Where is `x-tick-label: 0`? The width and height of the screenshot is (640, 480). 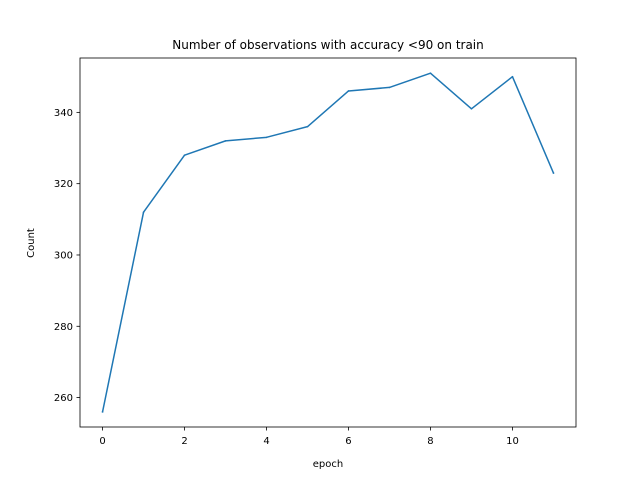
x-tick-label: 0 is located at coordinates (102, 441).